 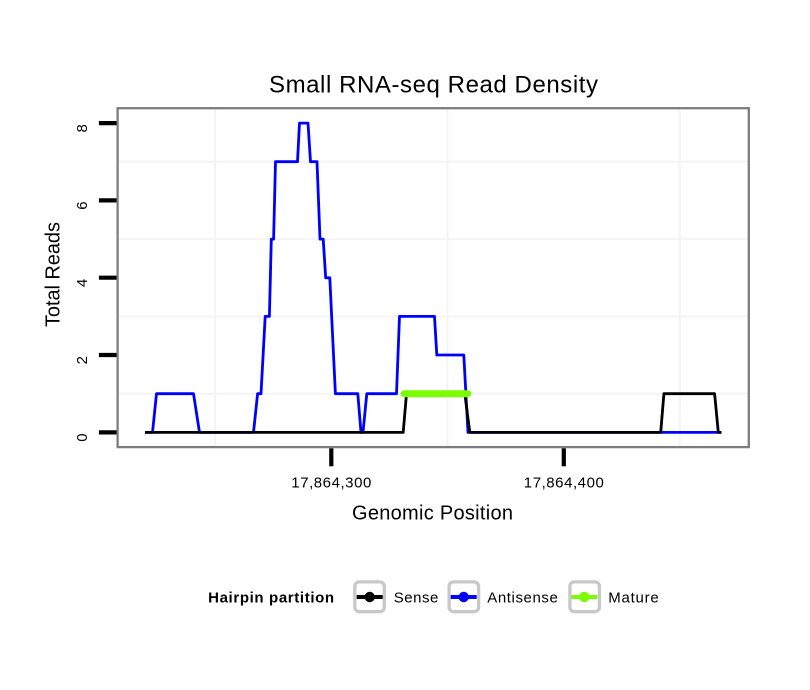 I want to click on svg-text: 0, so click(x=82, y=437).